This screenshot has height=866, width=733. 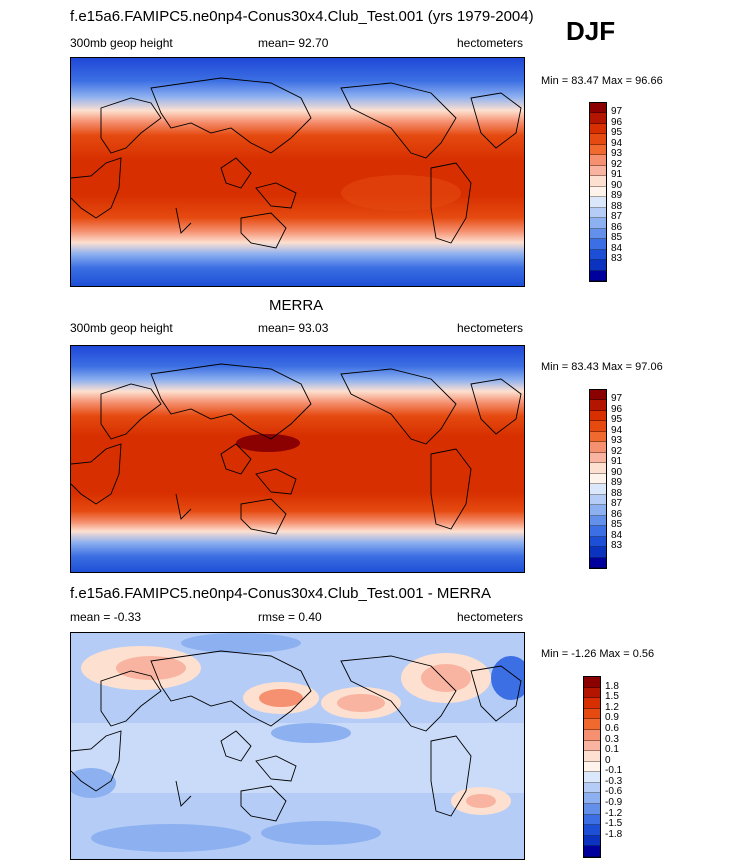 I want to click on panel2-title: MERRA, so click(x=296, y=305).